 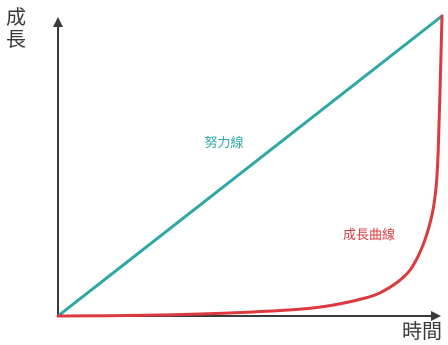 What do you see at coordinates (223, 143) in the screenshot?
I see `series-label-effort: 努力線` at bounding box center [223, 143].